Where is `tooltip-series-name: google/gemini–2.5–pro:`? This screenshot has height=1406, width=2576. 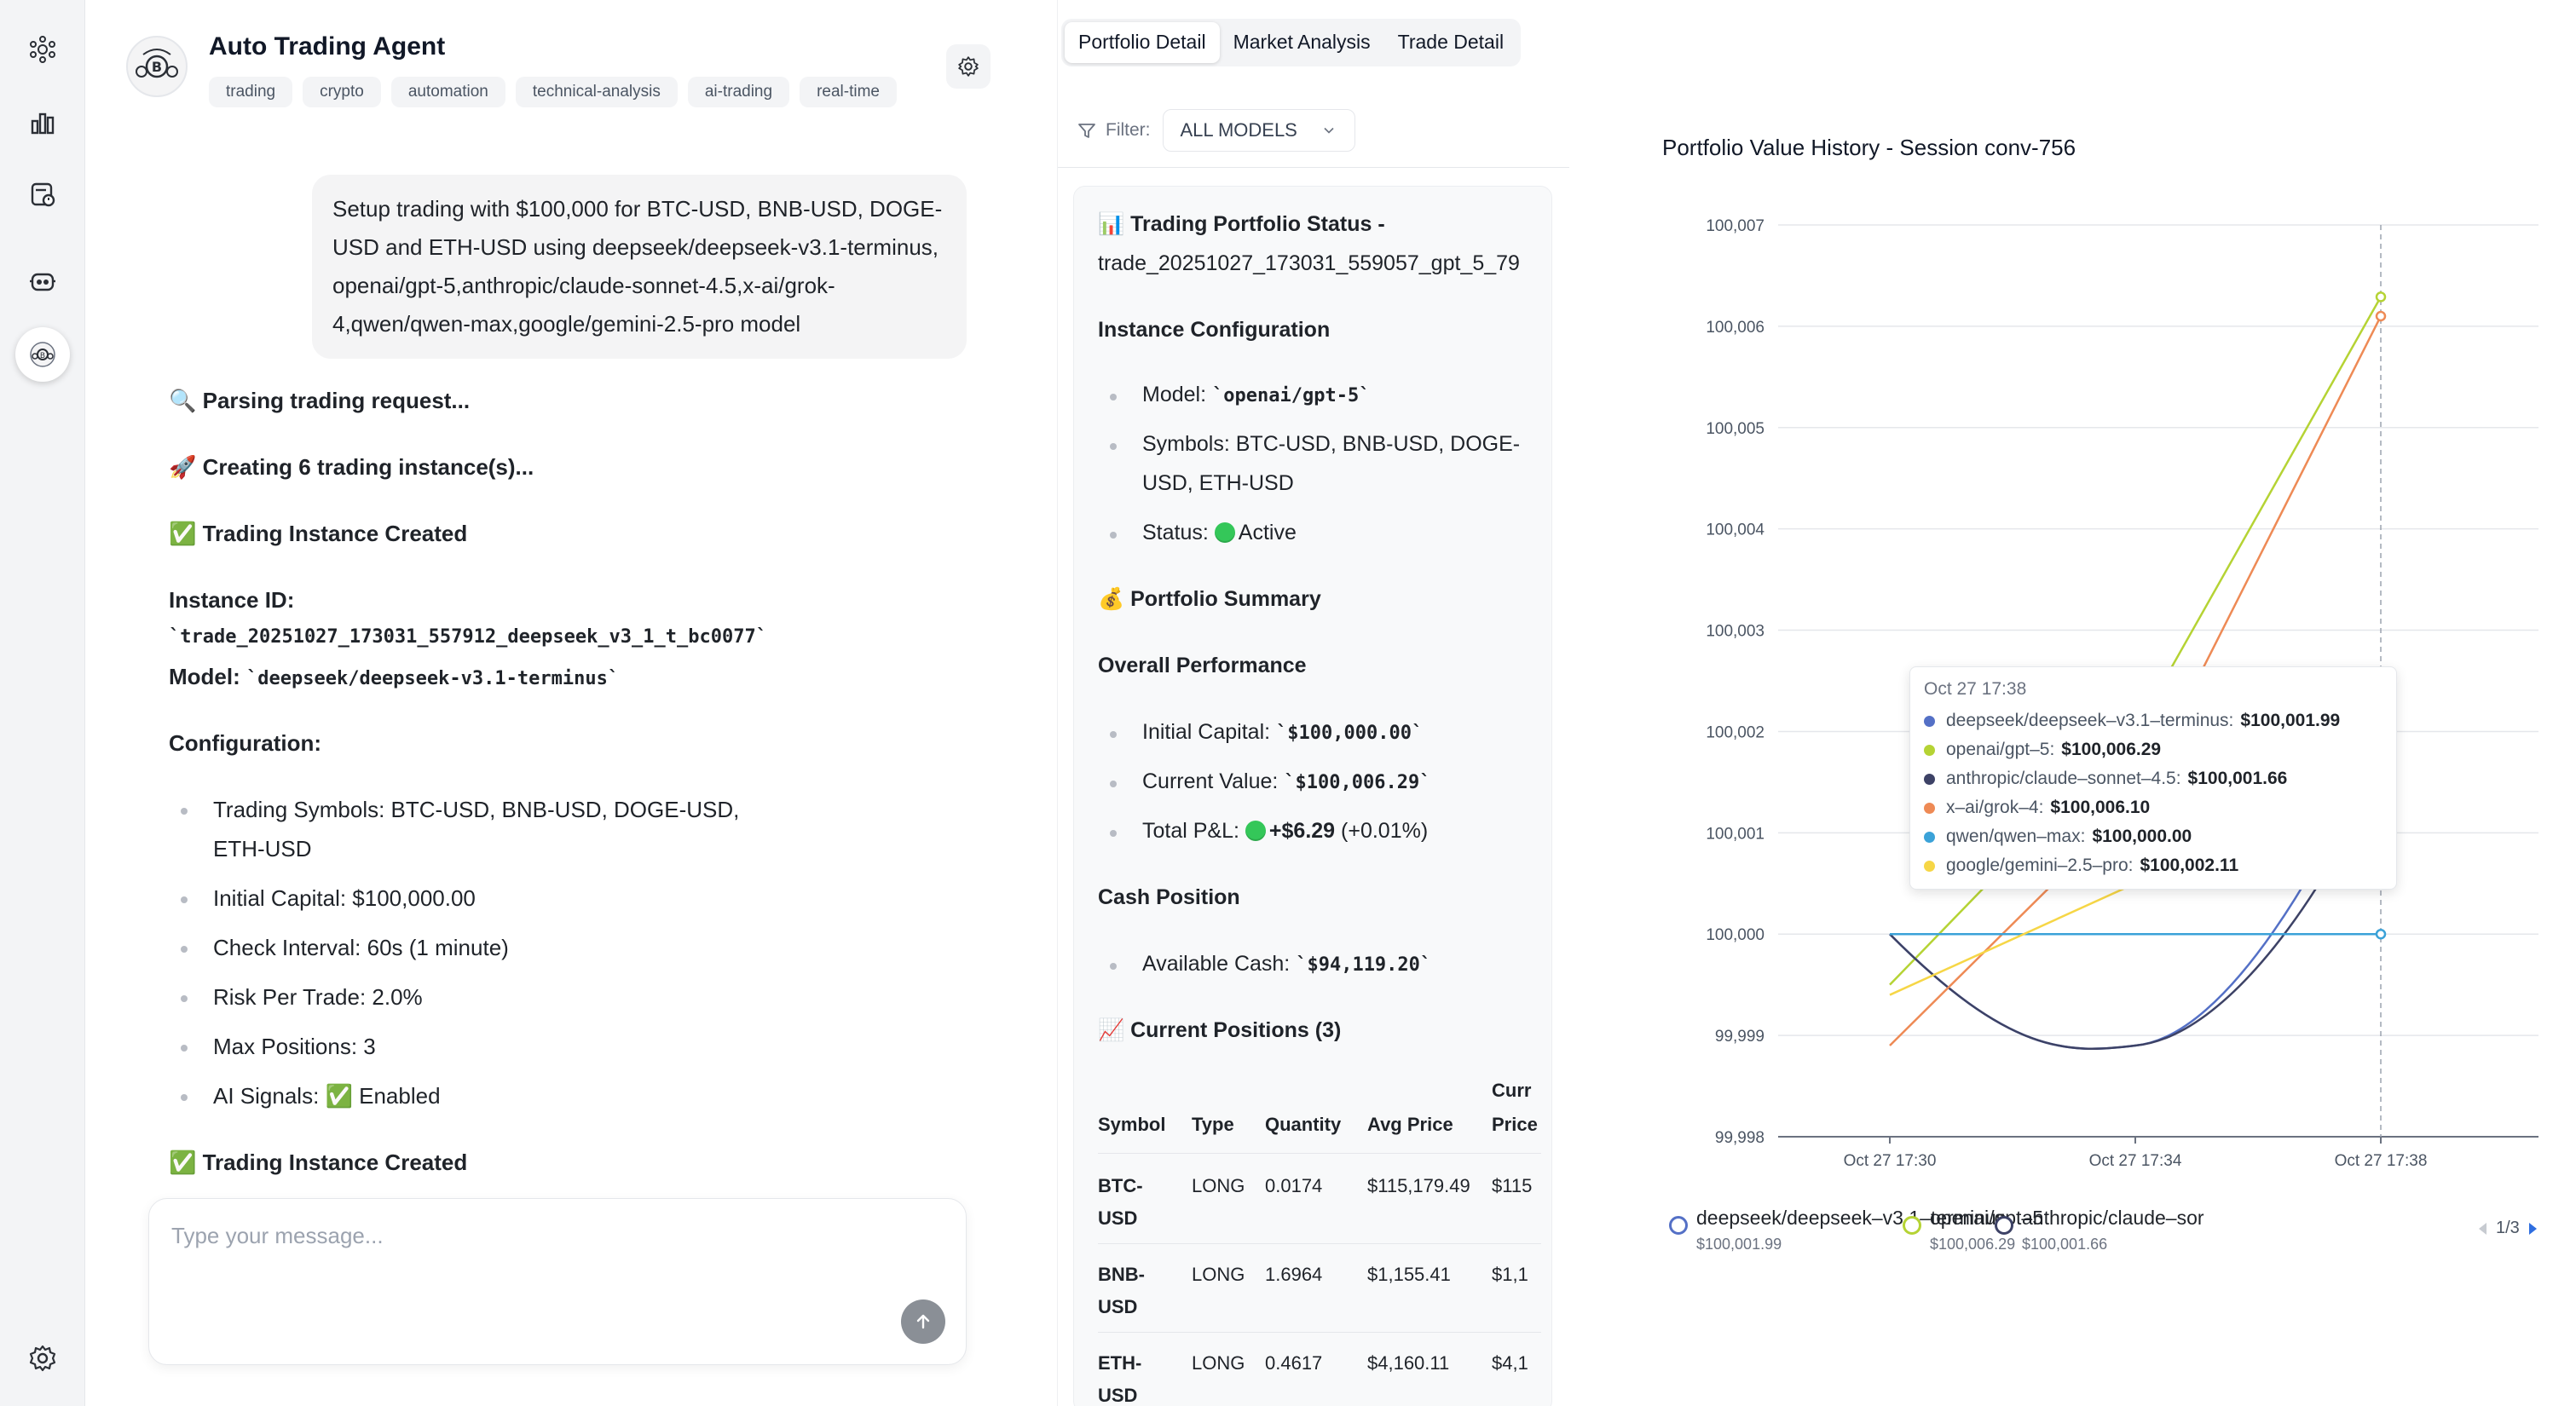 tooltip-series-name: google/gemini–2.5–pro: is located at coordinates (2040, 865).